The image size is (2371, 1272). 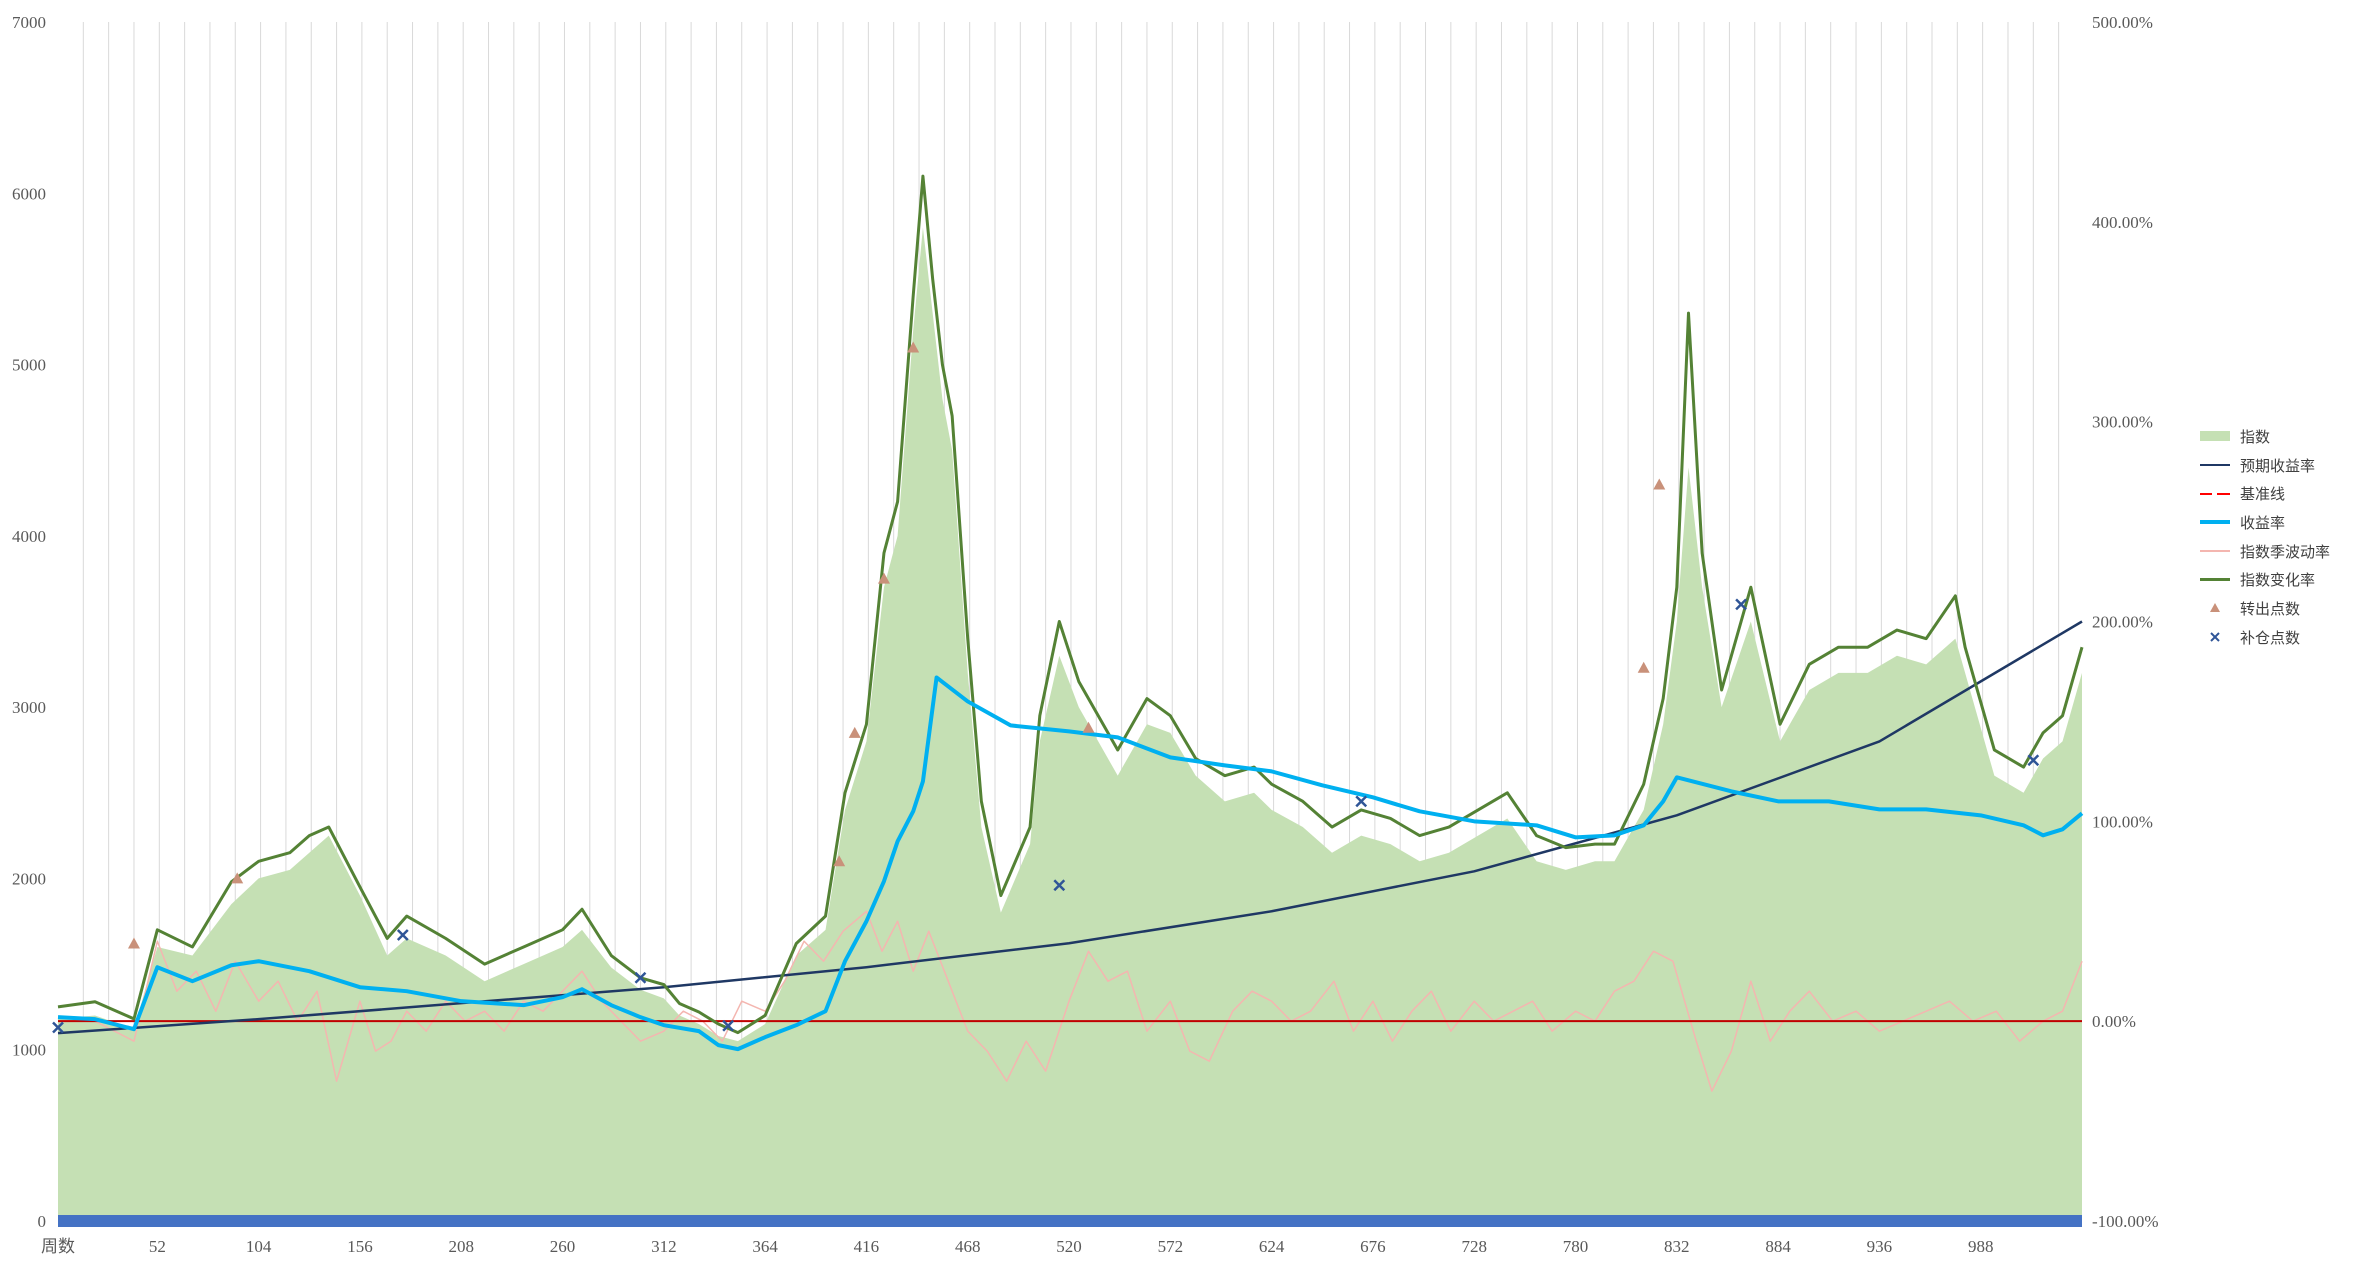 I want to click on y-left-tick-label: 4000, so click(x=29, y=536).